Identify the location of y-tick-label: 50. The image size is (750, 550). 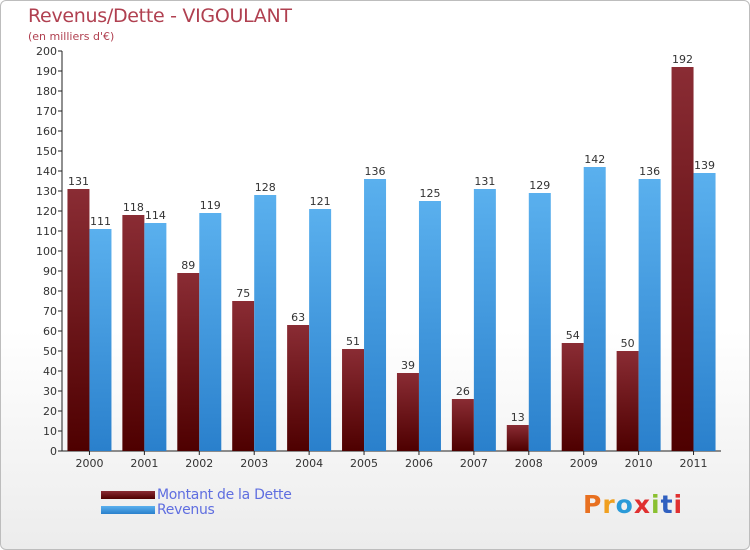
(50, 351).